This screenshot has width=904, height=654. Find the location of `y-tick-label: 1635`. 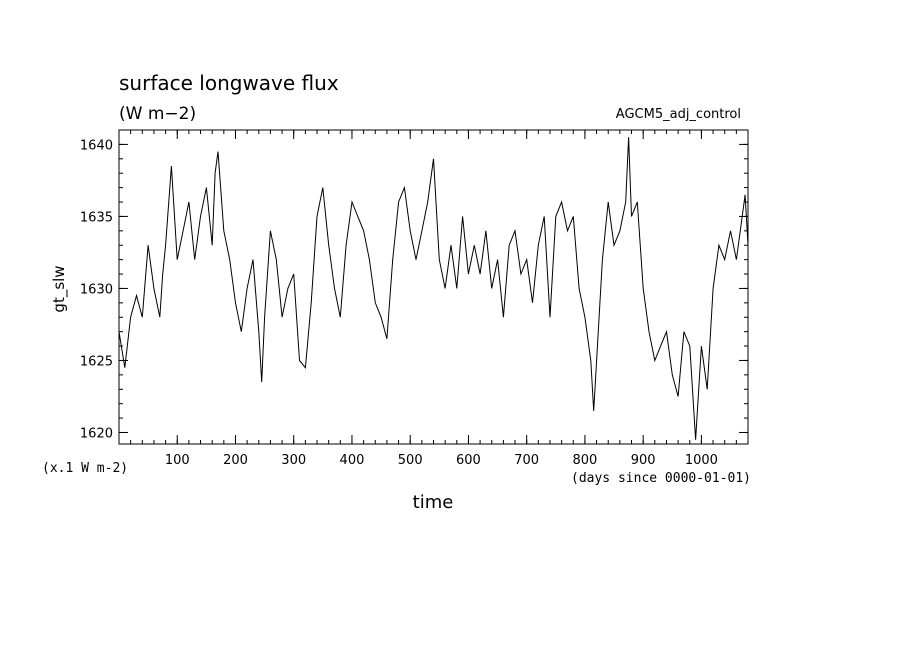

y-tick-label: 1635 is located at coordinates (96, 217).